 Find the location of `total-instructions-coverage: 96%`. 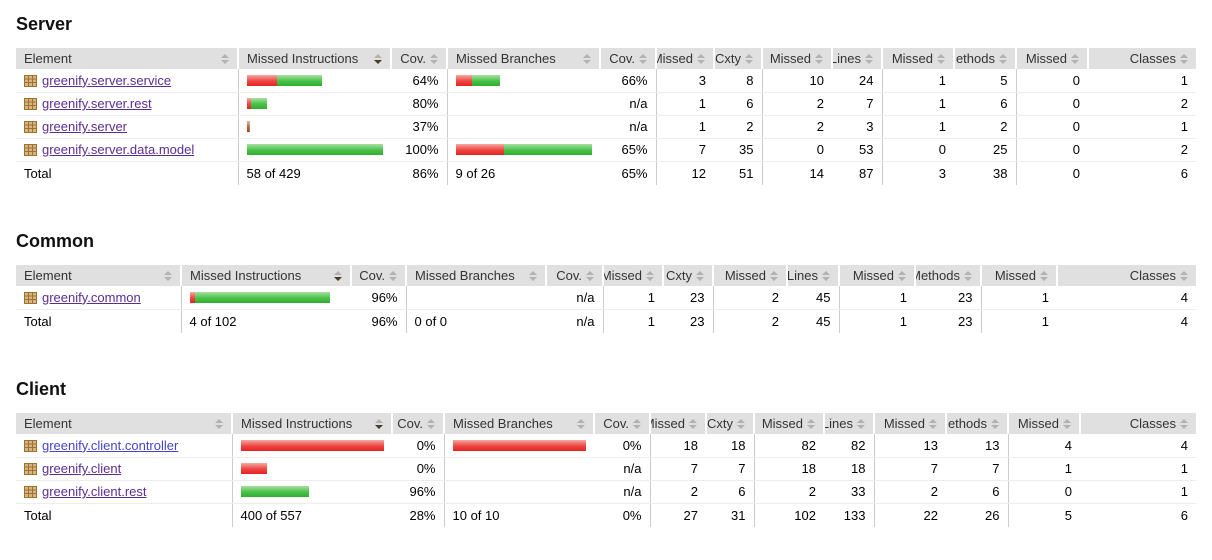

total-instructions-coverage: 96% is located at coordinates (378, 320).